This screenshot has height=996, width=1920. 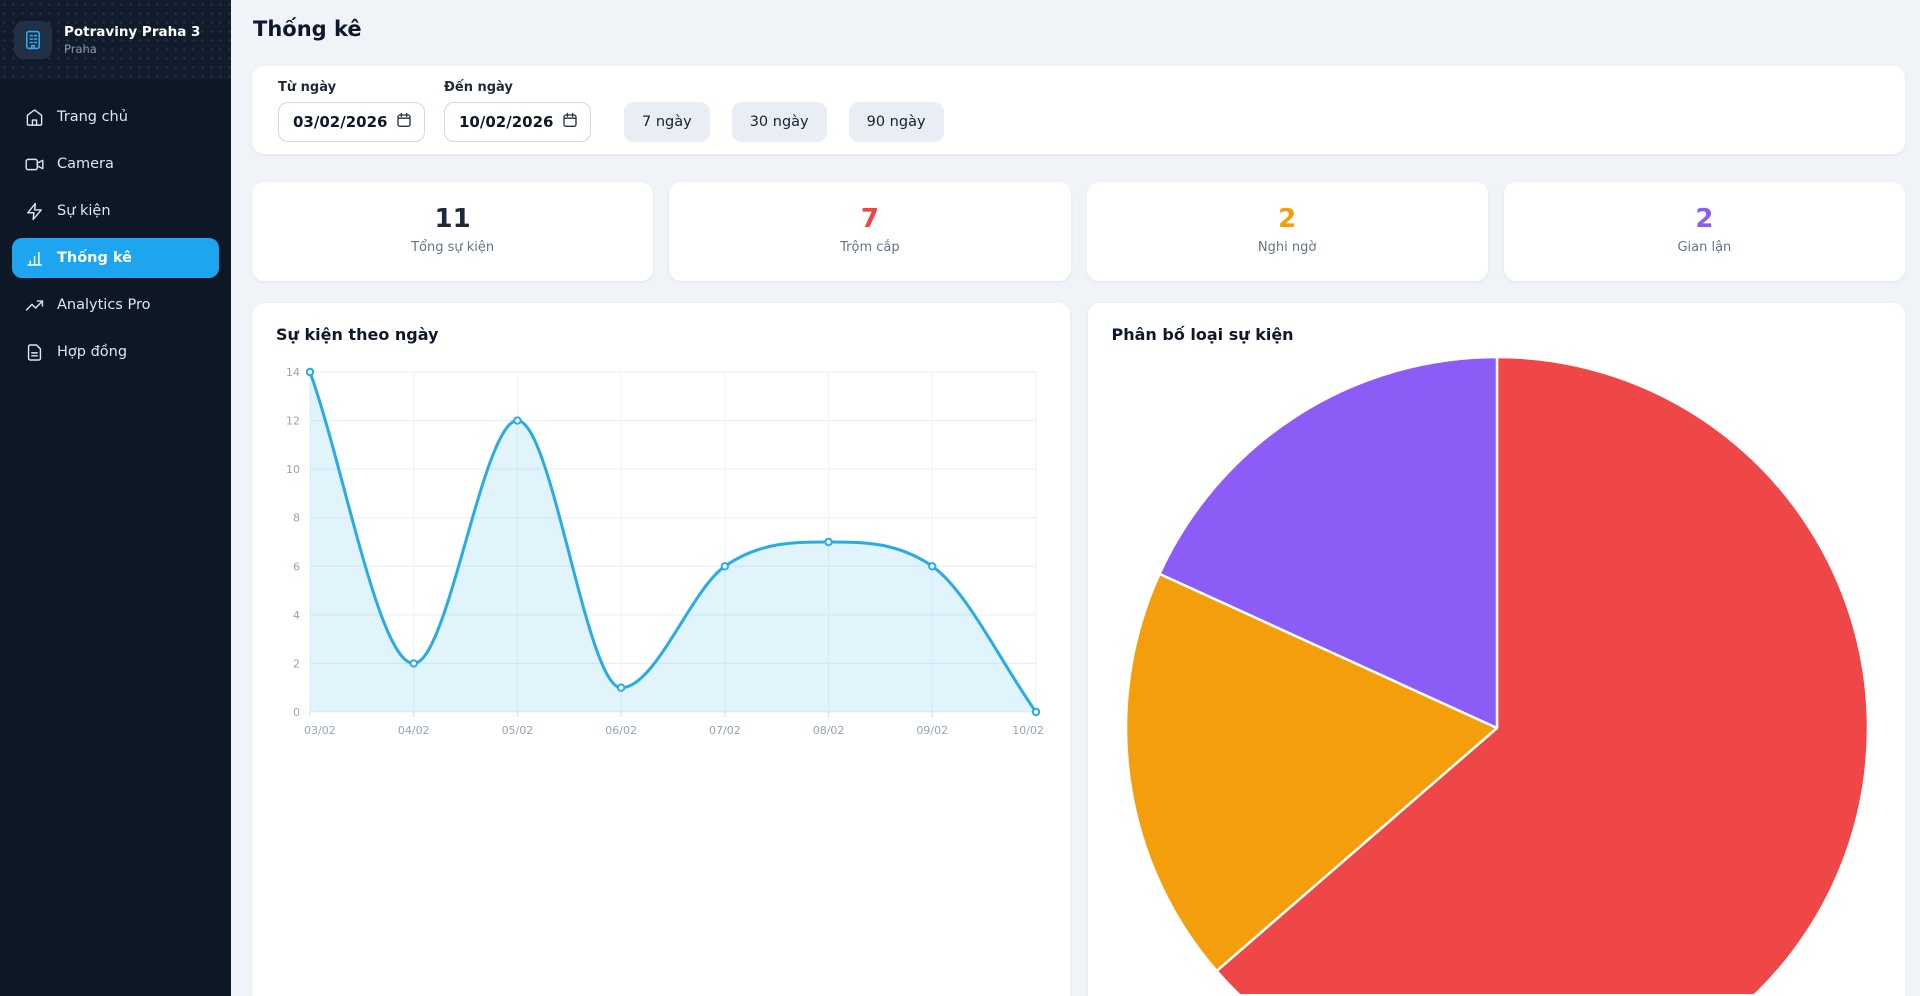 I want to click on camera-icon, so click(x=34, y=164).